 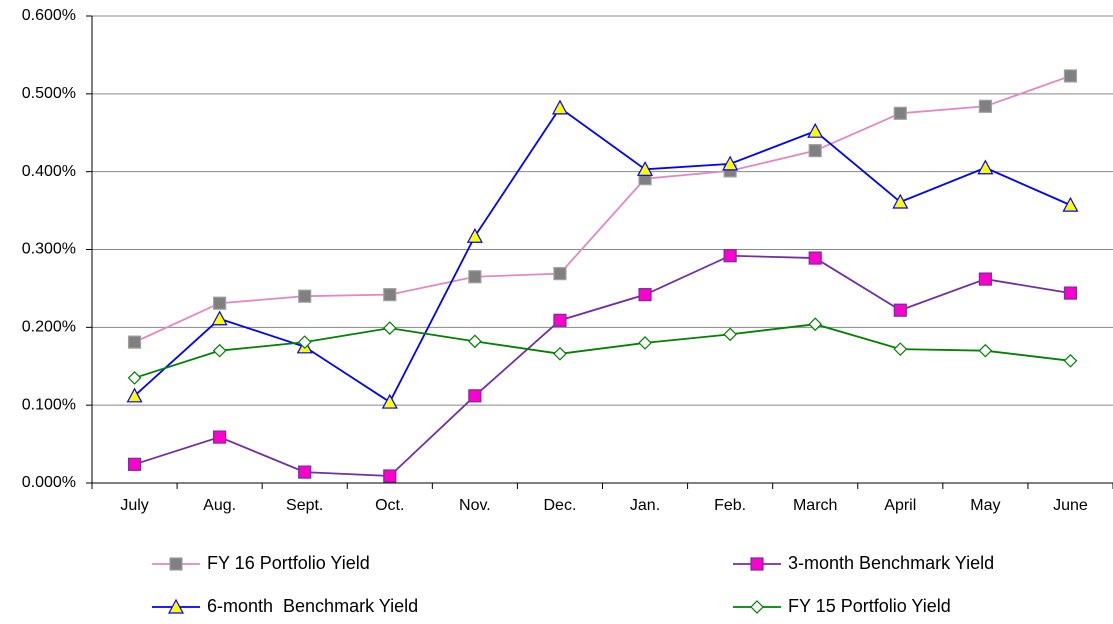 I want to click on x-tick-label: Aug., so click(x=219, y=505).